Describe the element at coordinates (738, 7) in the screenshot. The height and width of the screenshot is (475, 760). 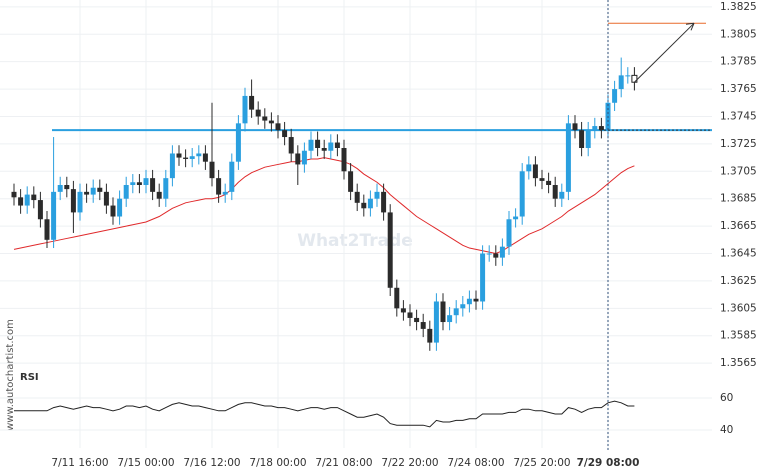
I see `y-tick-label: 1.3825` at that location.